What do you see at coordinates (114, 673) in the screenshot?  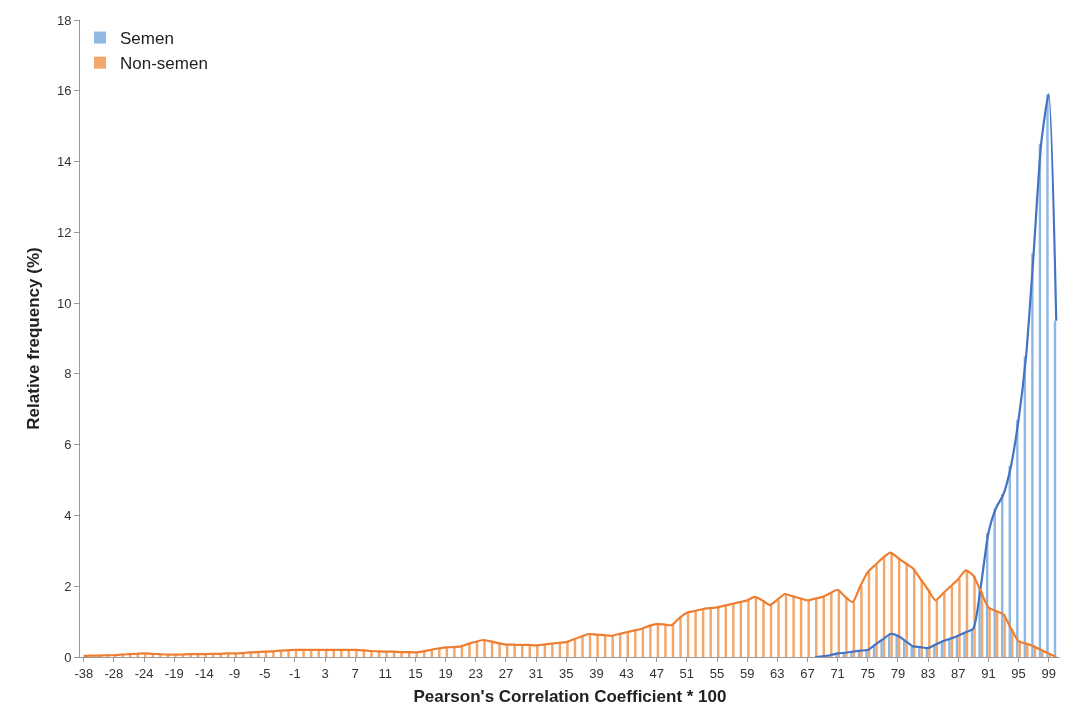 I see `x-tick-label: -28` at bounding box center [114, 673].